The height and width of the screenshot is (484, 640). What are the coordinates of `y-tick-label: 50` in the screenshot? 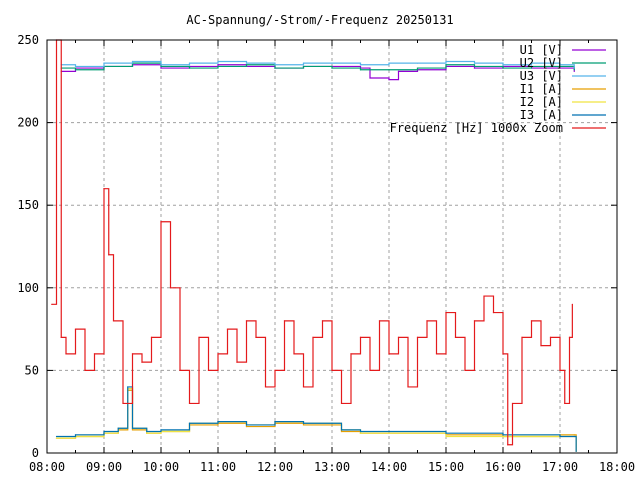 It's located at (32, 370).